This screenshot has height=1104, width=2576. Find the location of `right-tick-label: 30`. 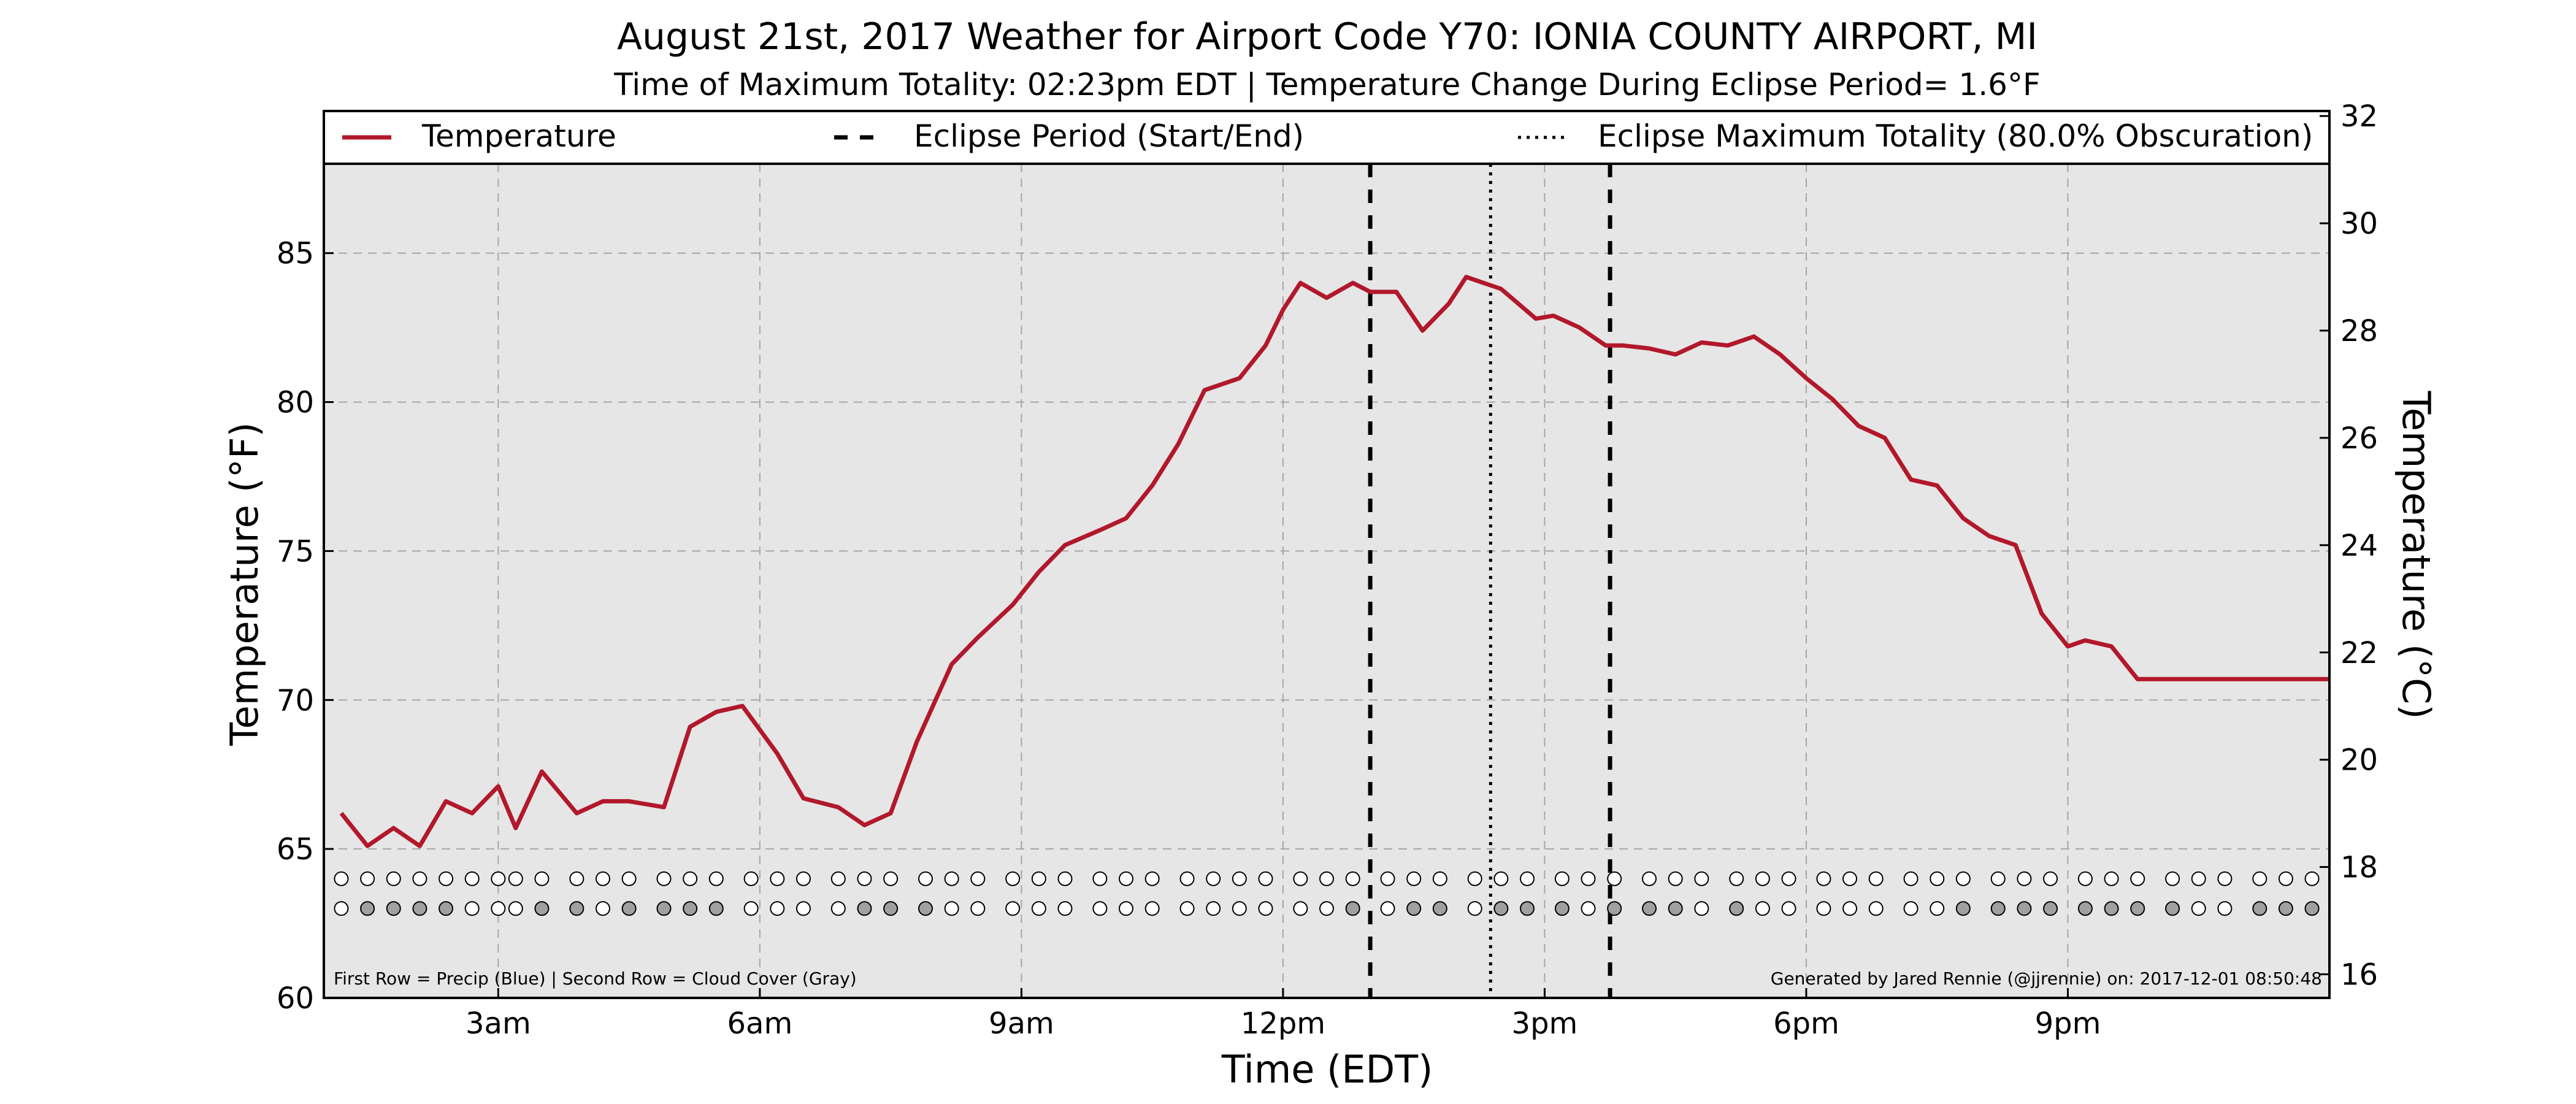

right-tick-label: 30 is located at coordinates (2359, 224).